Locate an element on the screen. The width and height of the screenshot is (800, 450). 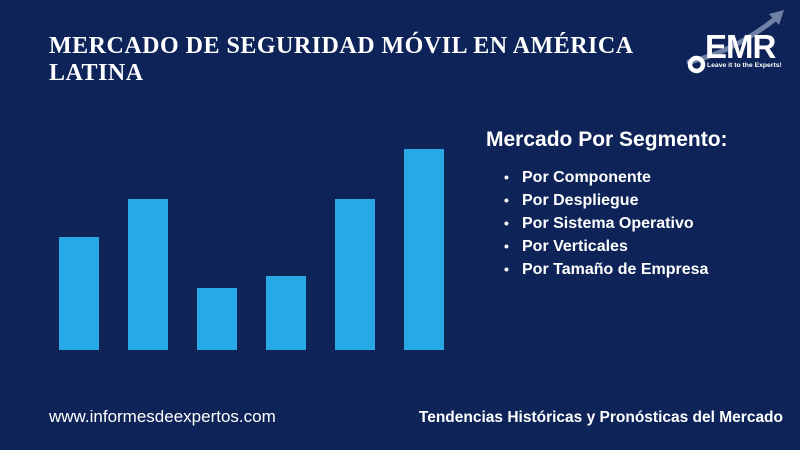
emr-logo: EMR Leave it to the Experts! is located at coordinates (739, 41).